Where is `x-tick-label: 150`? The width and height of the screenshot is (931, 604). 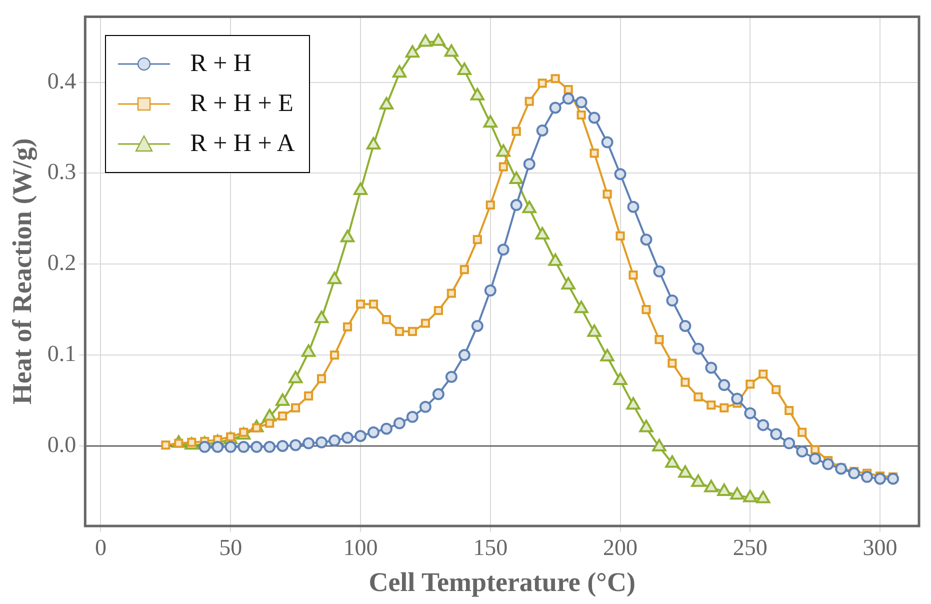
x-tick-label: 150 is located at coordinates (490, 547).